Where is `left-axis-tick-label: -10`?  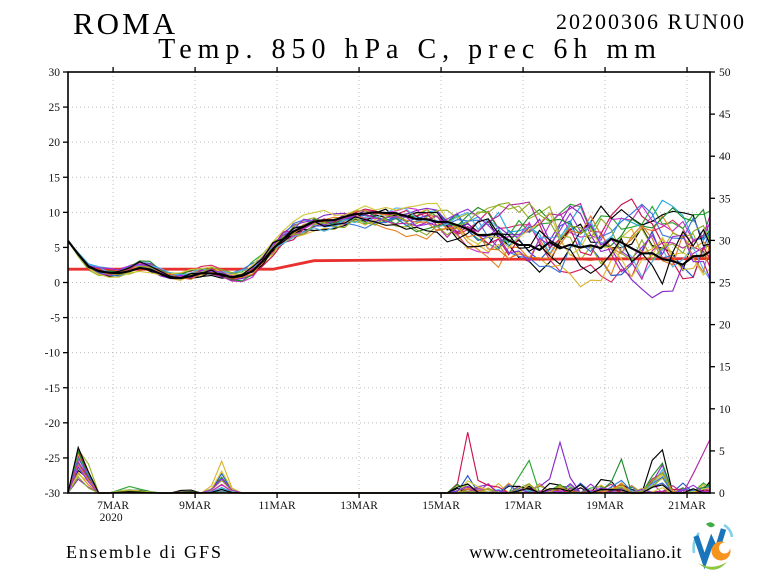
left-axis-tick-label: -10 is located at coordinates (53, 354).